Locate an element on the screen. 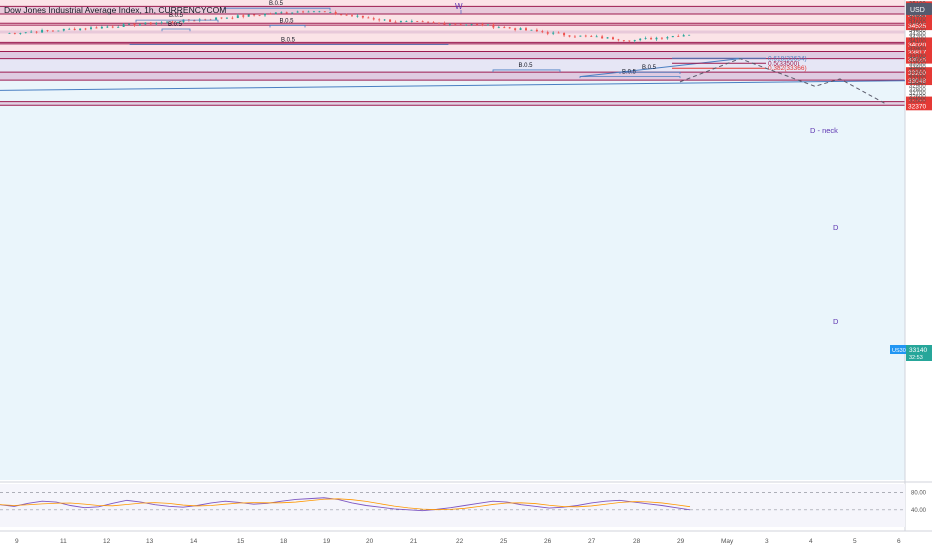  x-tick-3: 13 is located at coordinates (150, 541).